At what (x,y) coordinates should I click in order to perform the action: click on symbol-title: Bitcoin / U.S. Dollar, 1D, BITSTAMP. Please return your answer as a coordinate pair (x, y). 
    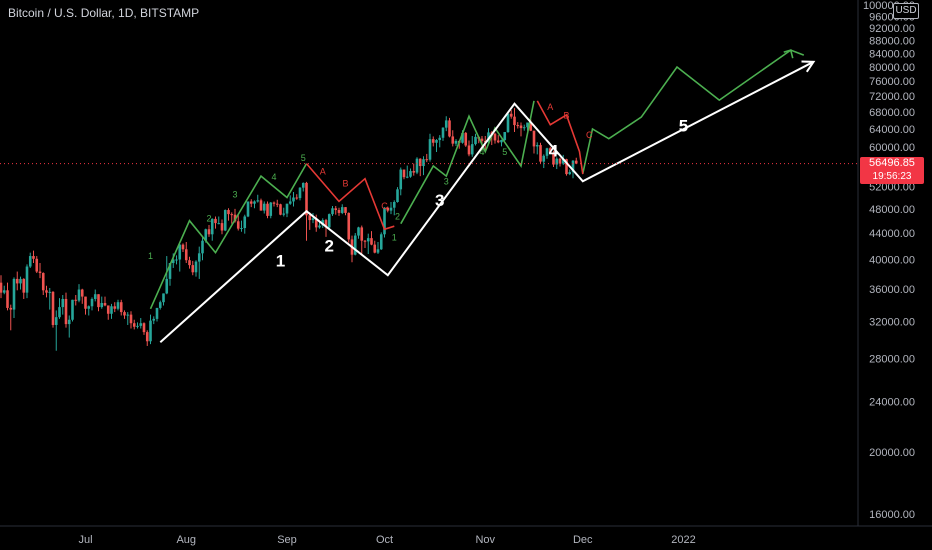
    Looking at the image, I should click on (104, 13).